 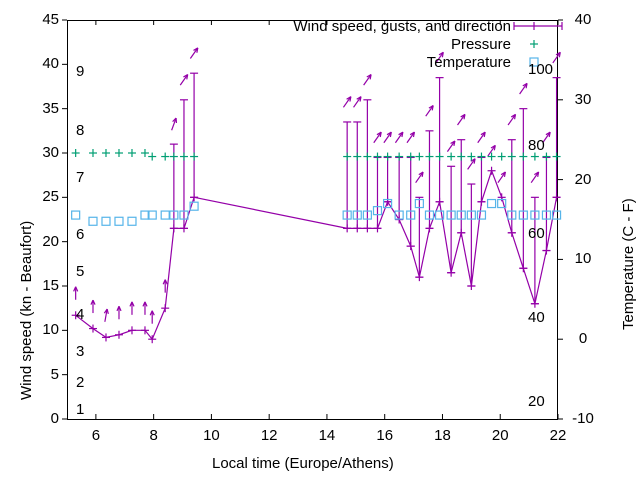 I want to click on y-right-tick-label: 20, so click(x=583, y=179).